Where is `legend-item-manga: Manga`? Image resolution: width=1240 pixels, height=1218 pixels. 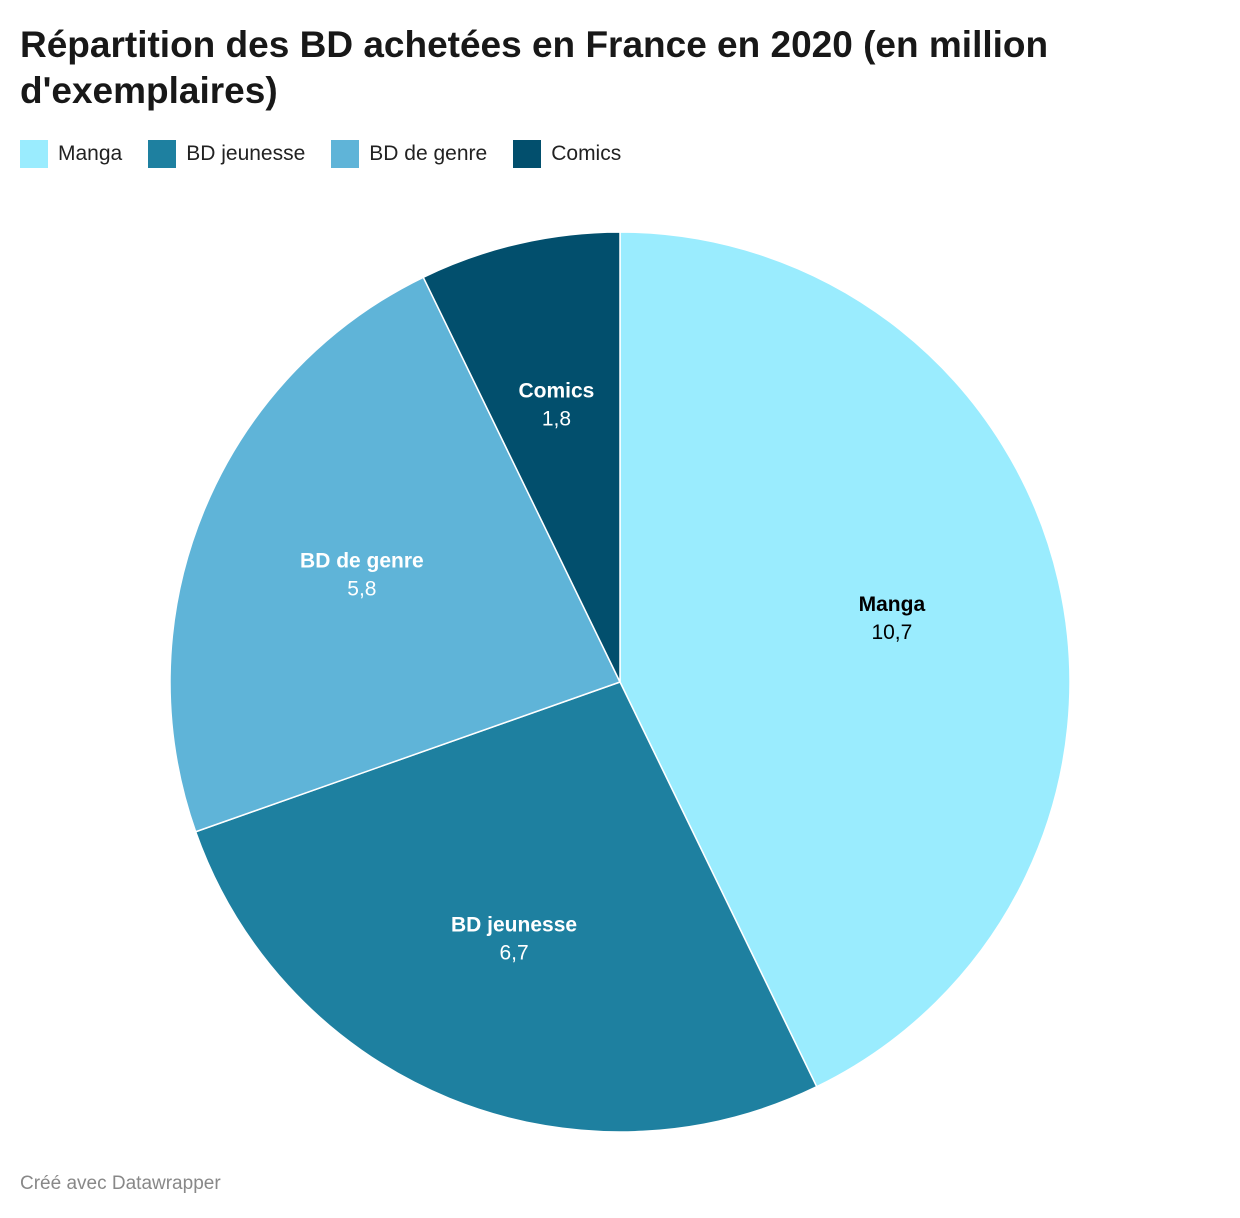
legend-item-manga: Manga is located at coordinates (71, 154).